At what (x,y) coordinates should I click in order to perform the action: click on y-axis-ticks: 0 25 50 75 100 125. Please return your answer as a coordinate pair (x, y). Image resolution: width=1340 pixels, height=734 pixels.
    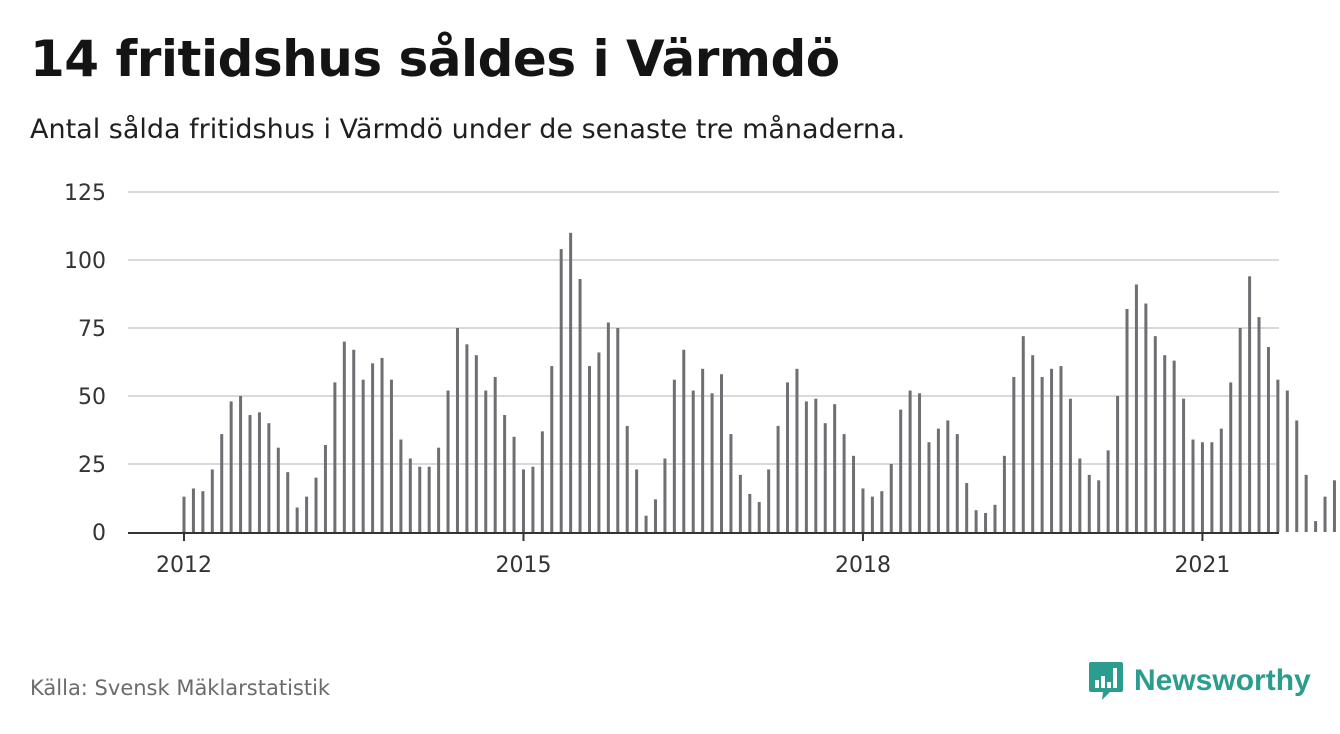
    Looking at the image, I should click on (85, 363).